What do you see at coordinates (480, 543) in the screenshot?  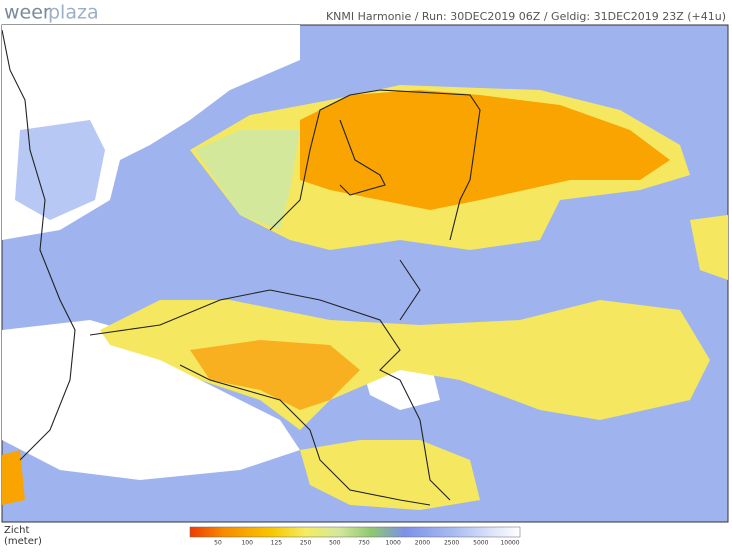 I see `colorbar-label: 5000` at bounding box center [480, 543].